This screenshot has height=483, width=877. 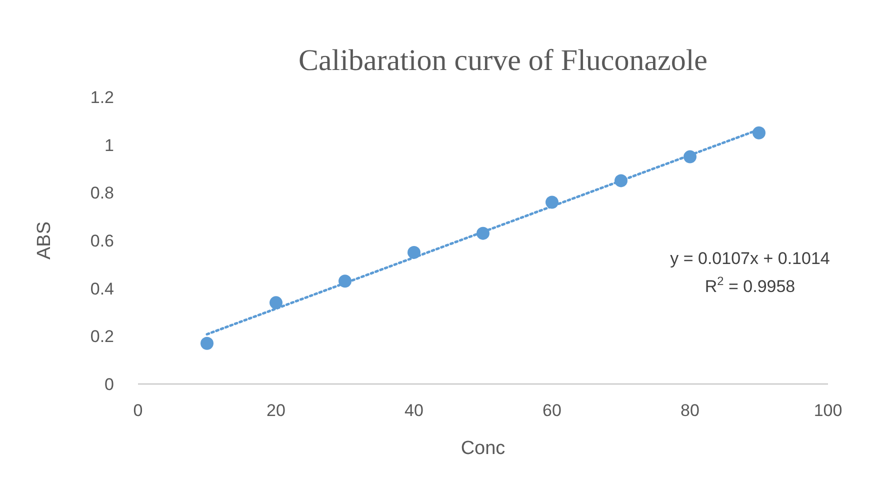 I want to click on y-tick-label: 0.6, so click(x=102, y=241).